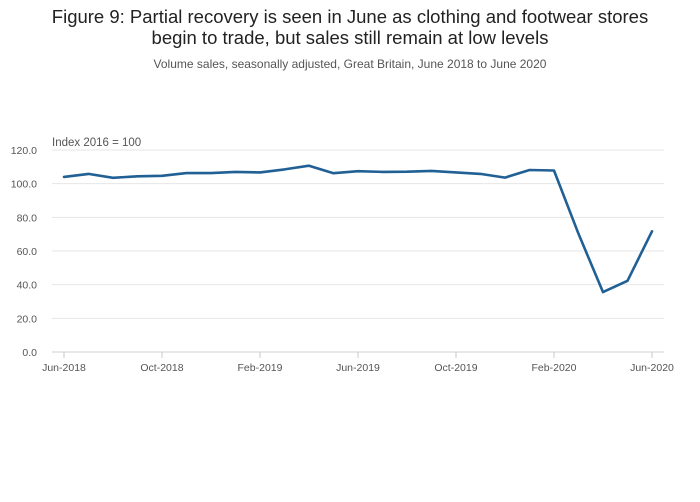 The height and width of the screenshot is (502, 700). What do you see at coordinates (161, 368) in the screenshot?
I see `x-tick-label: Oct-2018` at bounding box center [161, 368].